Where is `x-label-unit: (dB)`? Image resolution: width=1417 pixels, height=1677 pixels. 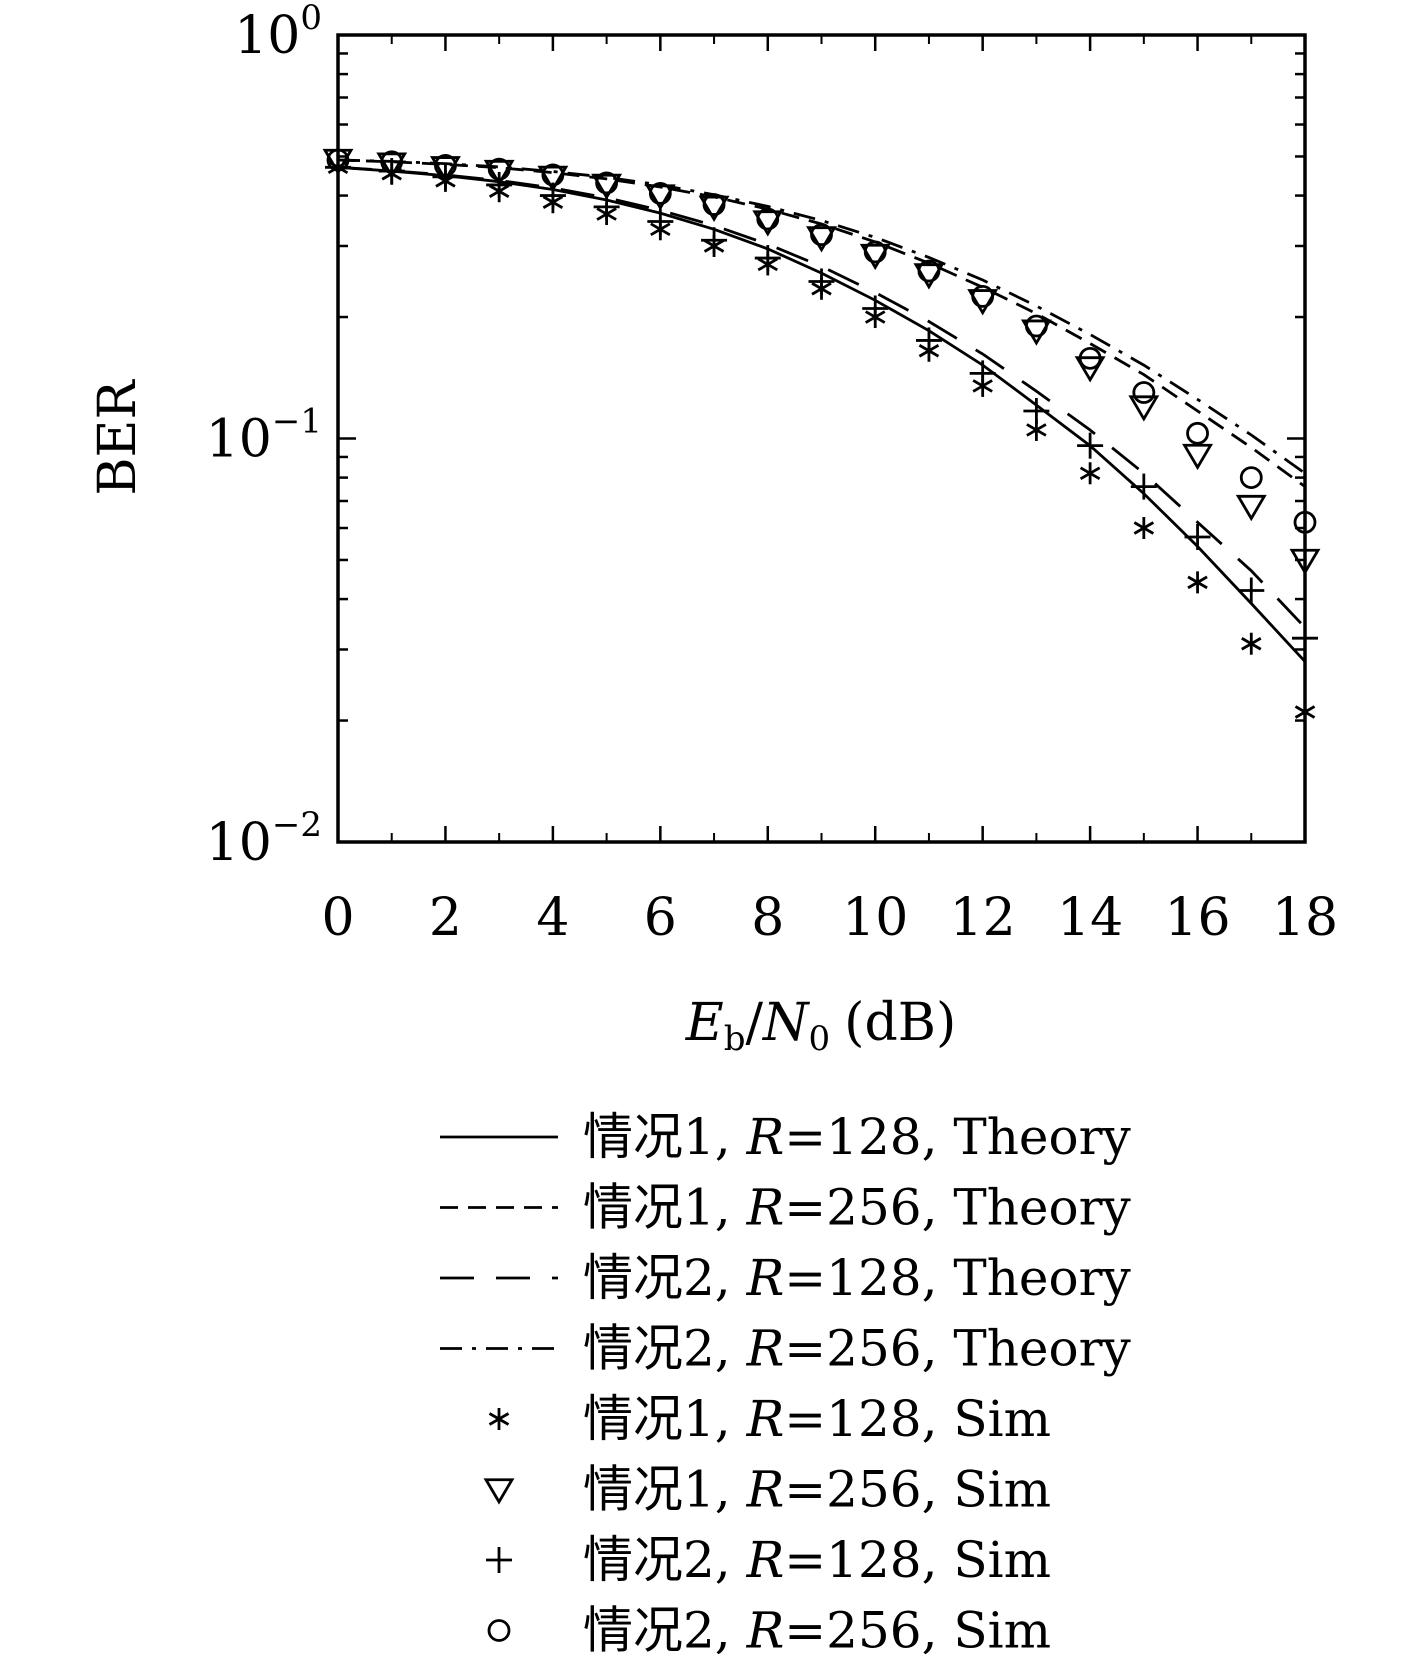 x-label-unit: (dB) is located at coordinates (900, 1023).